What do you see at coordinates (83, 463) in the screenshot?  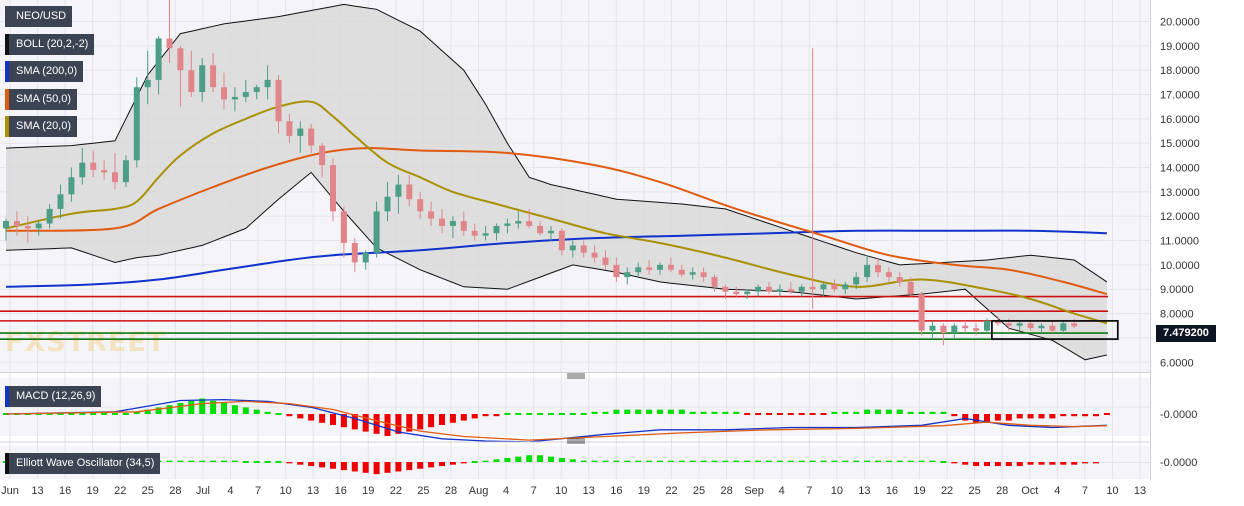 I see `legend-ewo: Elliott Wave Oscillator (34,5)` at bounding box center [83, 463].